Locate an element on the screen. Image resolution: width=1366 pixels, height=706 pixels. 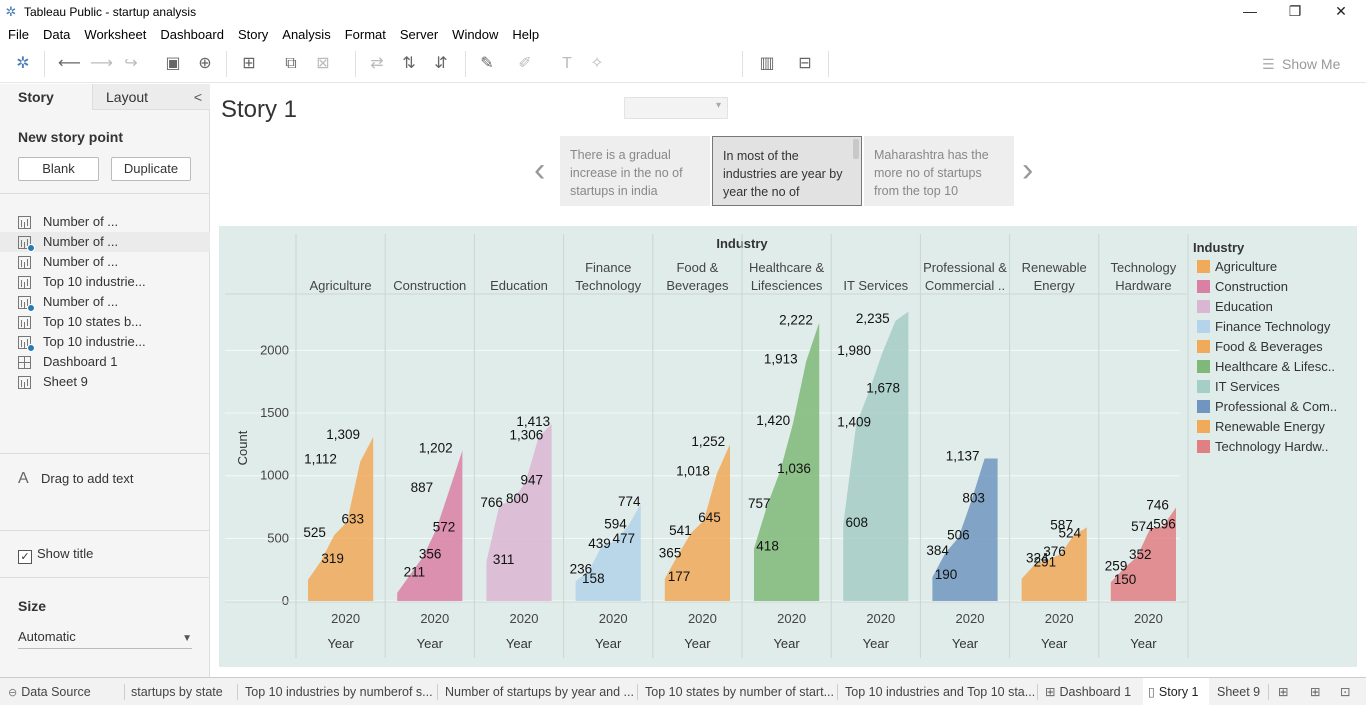
save-icon: ▣ is located at coordinates (173, 63).